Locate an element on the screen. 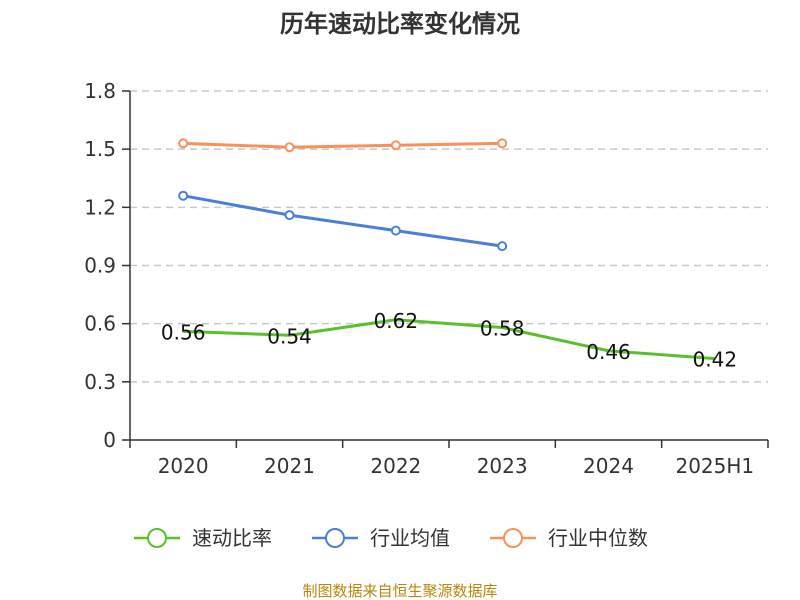 This screenshot has height=600, width=800. y-tick-label: 0.9 is located at coordinates (100, 266).